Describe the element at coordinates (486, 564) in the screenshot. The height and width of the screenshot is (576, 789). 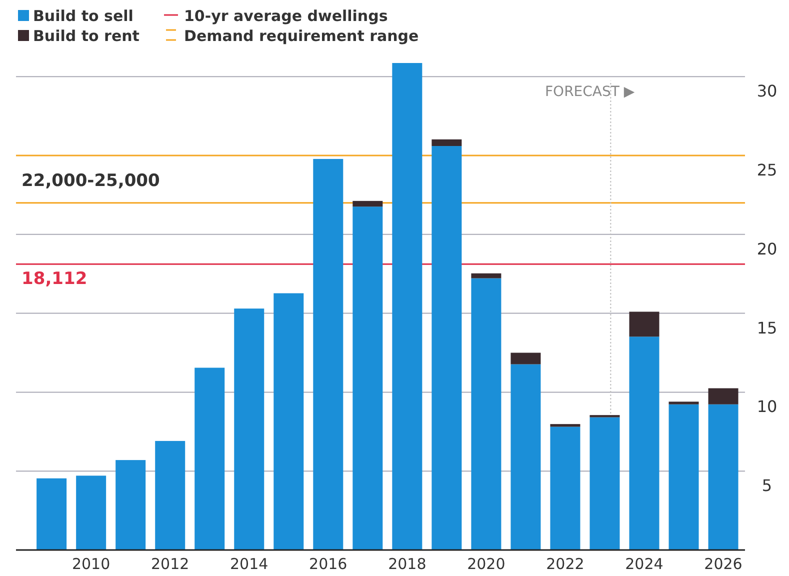
I see `x-tick-label: 2020` at that location.